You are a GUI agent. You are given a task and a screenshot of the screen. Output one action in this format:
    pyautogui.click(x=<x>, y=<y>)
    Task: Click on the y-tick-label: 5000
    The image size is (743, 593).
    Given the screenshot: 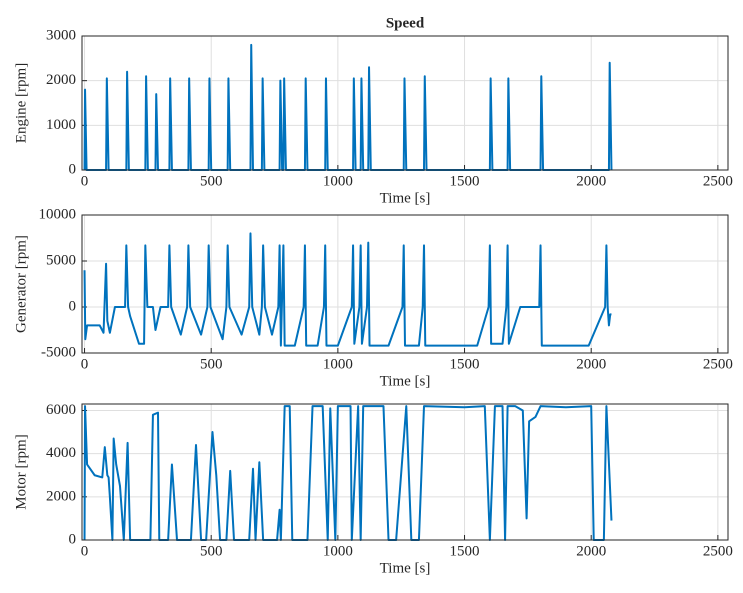 What is the action you would take?
    pyautogui.click(x=61, y=260)
    